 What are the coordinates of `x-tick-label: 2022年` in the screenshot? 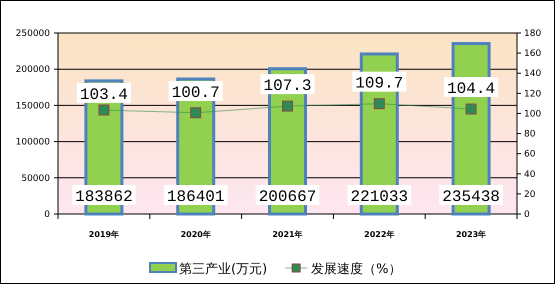 It's located at (379, 234).